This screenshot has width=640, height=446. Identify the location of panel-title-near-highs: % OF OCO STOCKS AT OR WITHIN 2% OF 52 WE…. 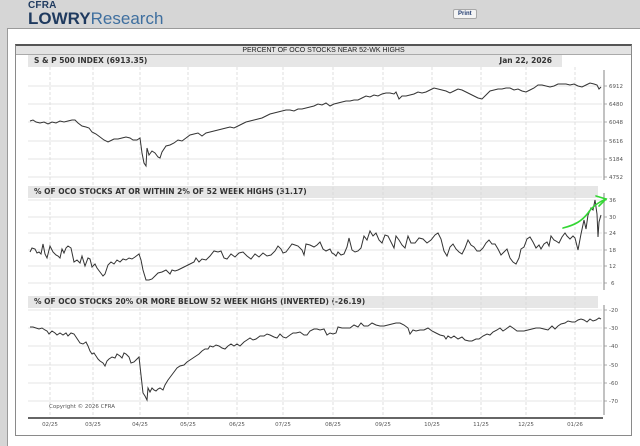
(170, 191).